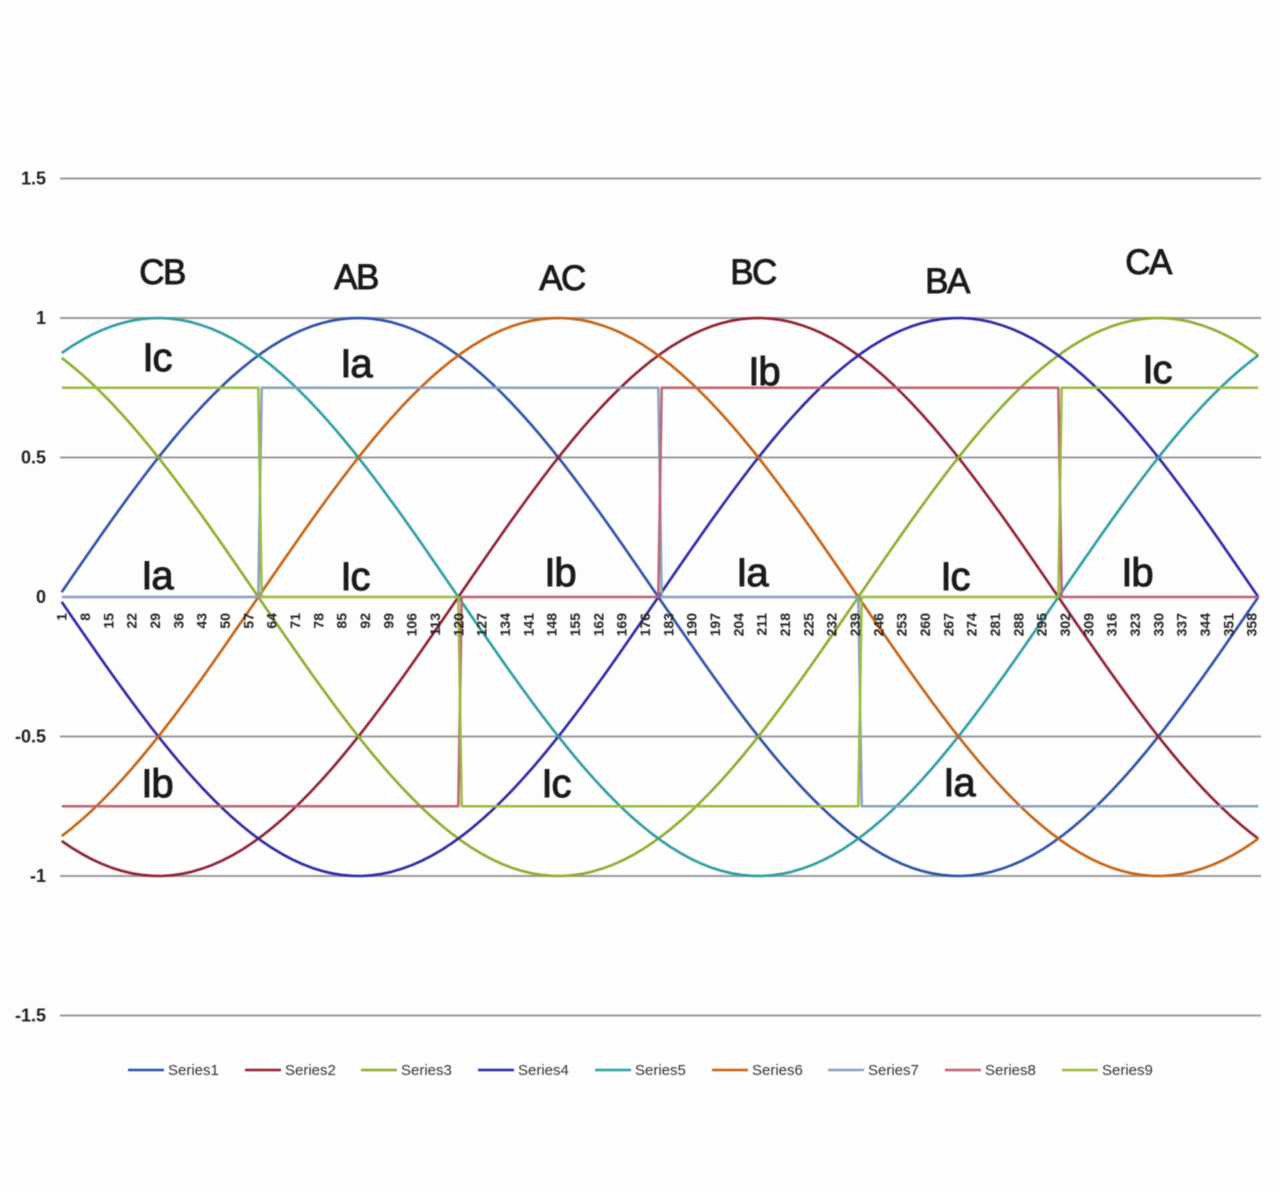  Describe the element at coordinates (1205, 625) in the screenshot. I see `svg-text: 344` at that location.